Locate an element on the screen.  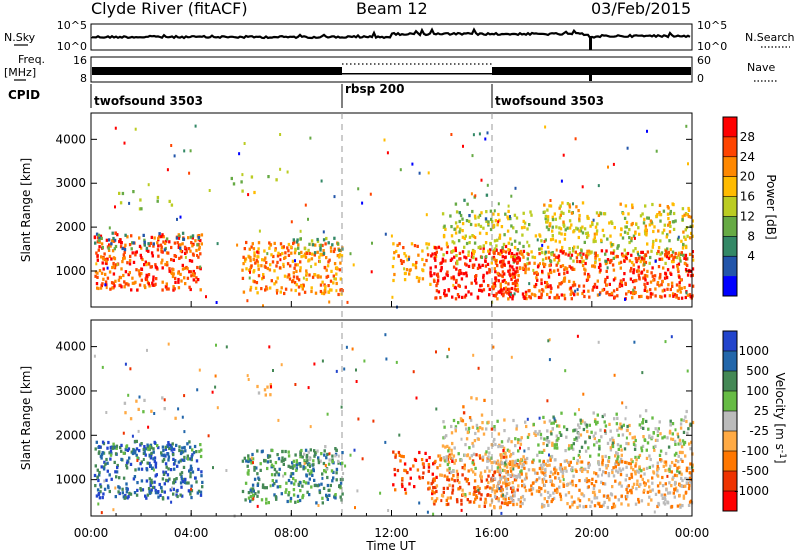
sky-tick-bottom: 10^0 is located at coordinates (72, 46).